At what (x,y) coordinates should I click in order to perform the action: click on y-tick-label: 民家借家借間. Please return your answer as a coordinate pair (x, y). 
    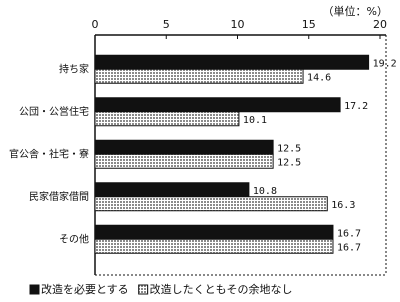
    Looking at the image, I should click on (59, 196).